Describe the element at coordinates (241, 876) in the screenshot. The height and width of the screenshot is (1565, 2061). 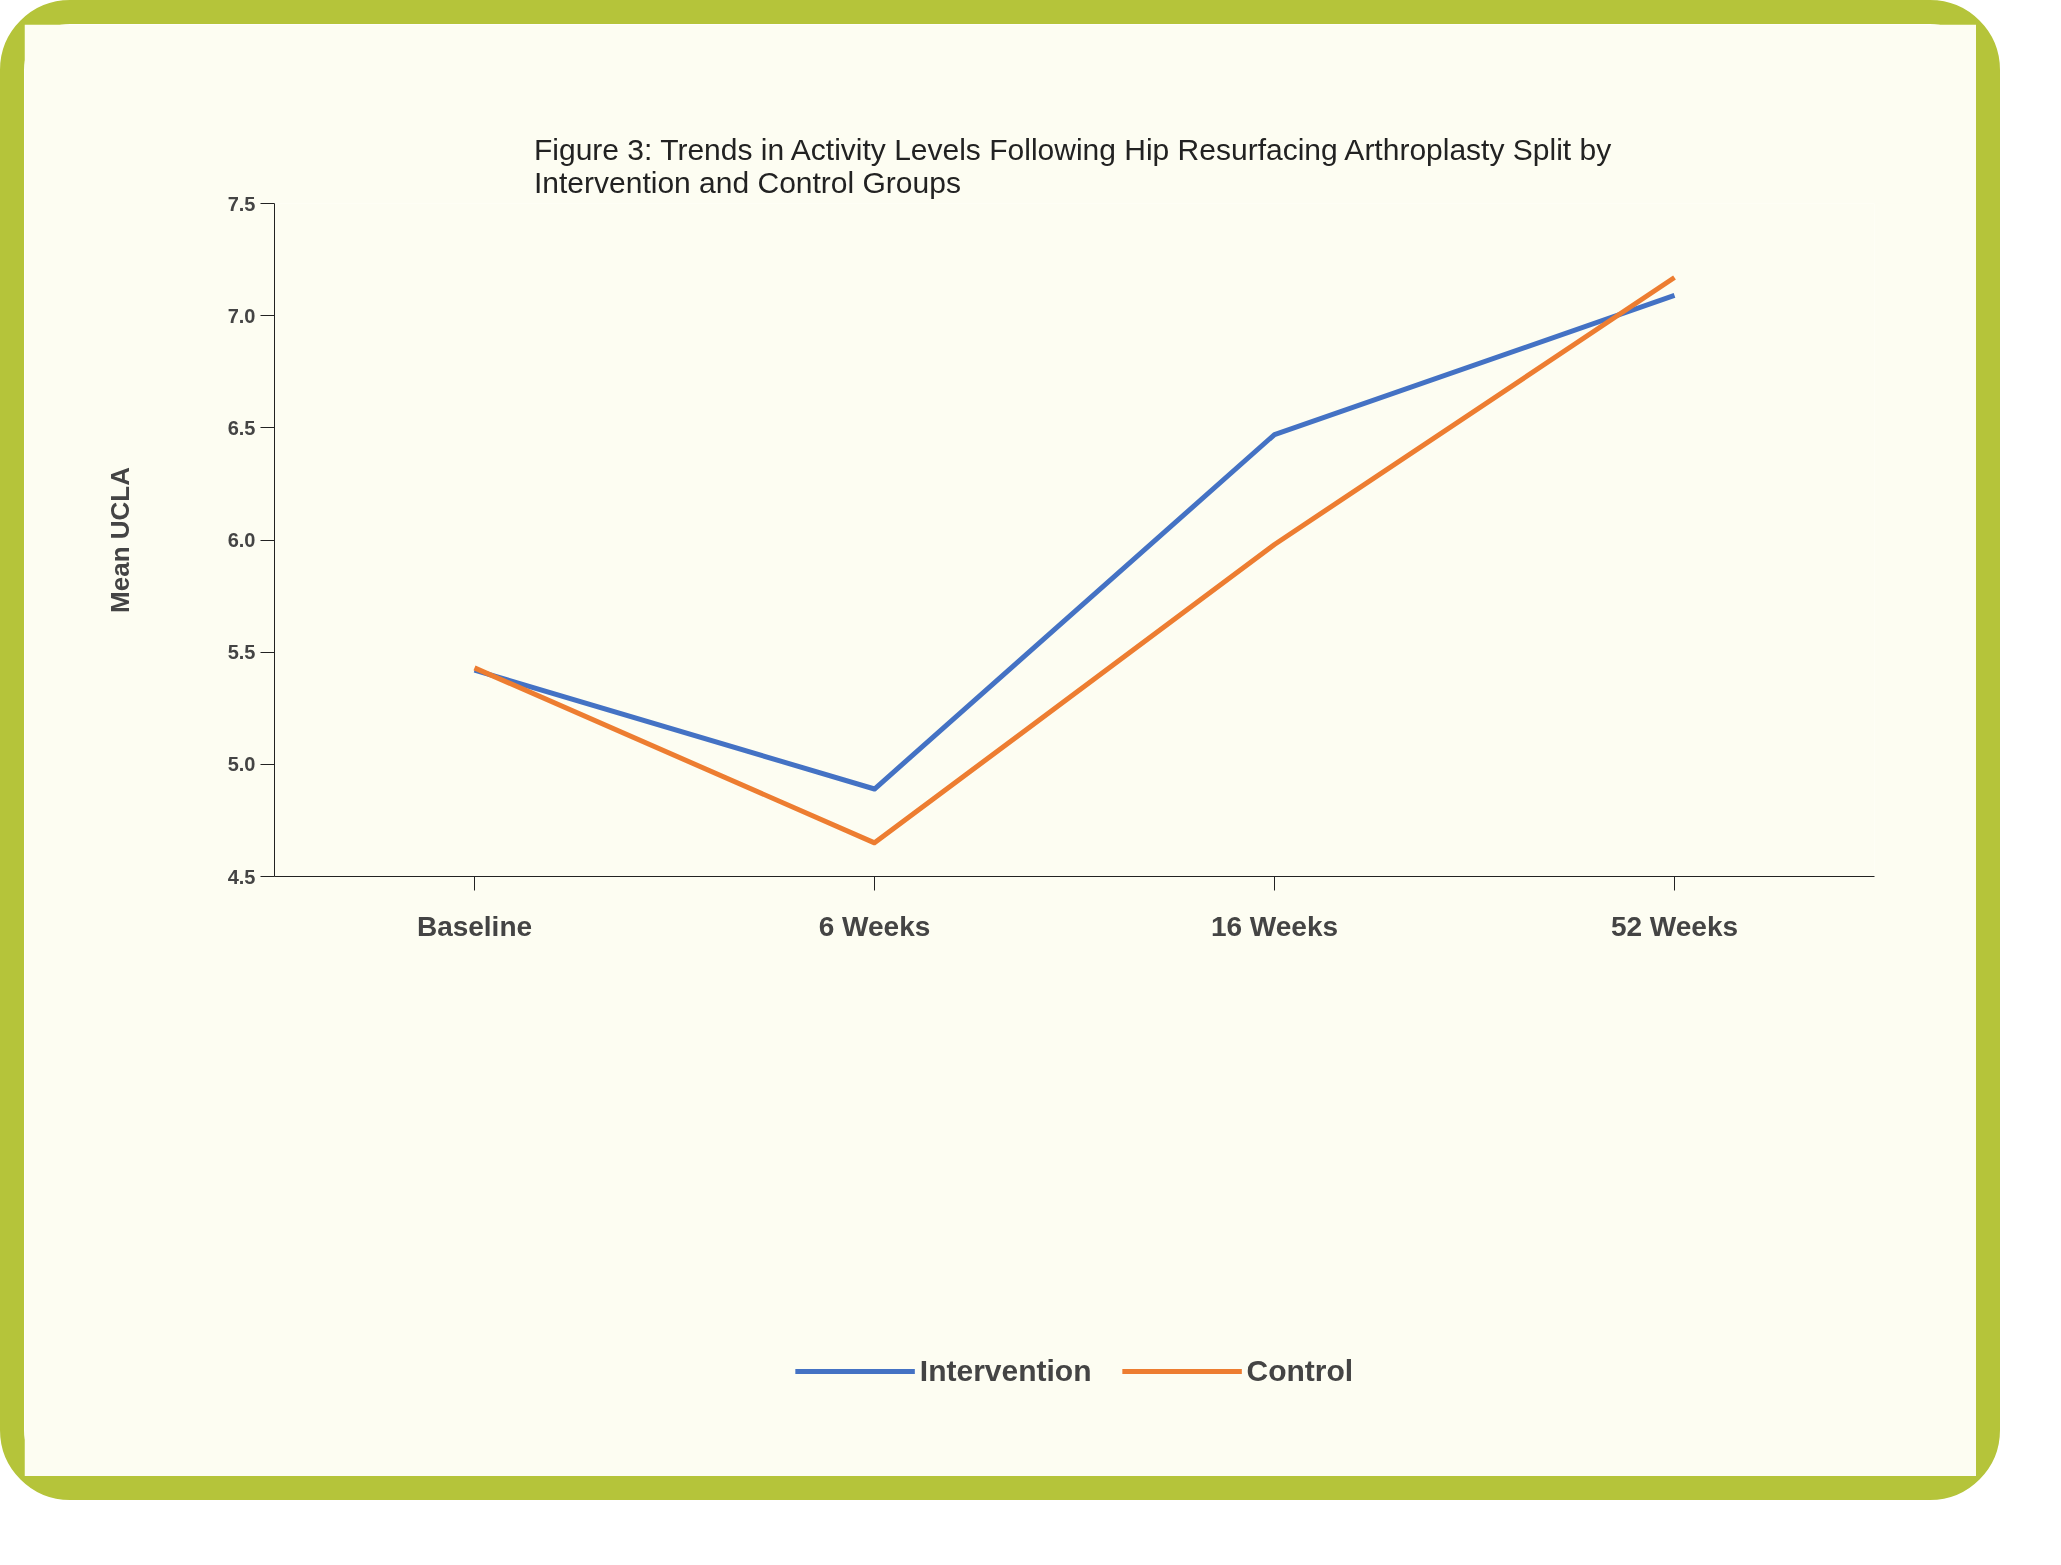
I see `y-tick-label: 4.5` at that location.